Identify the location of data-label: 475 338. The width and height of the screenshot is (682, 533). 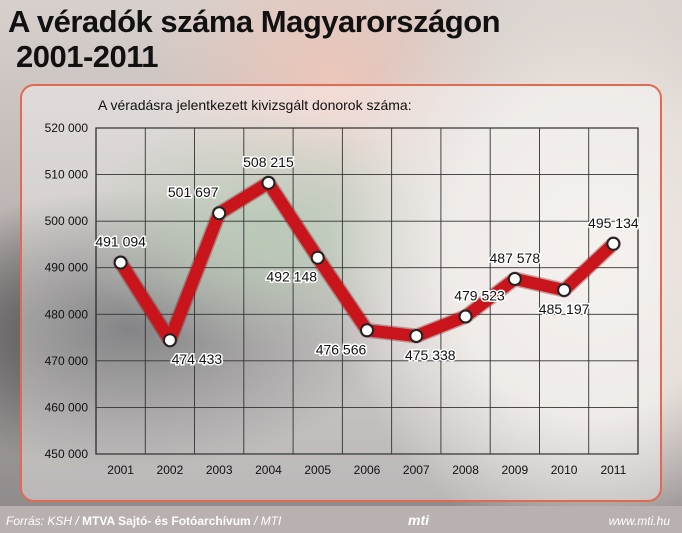
(430, 355).